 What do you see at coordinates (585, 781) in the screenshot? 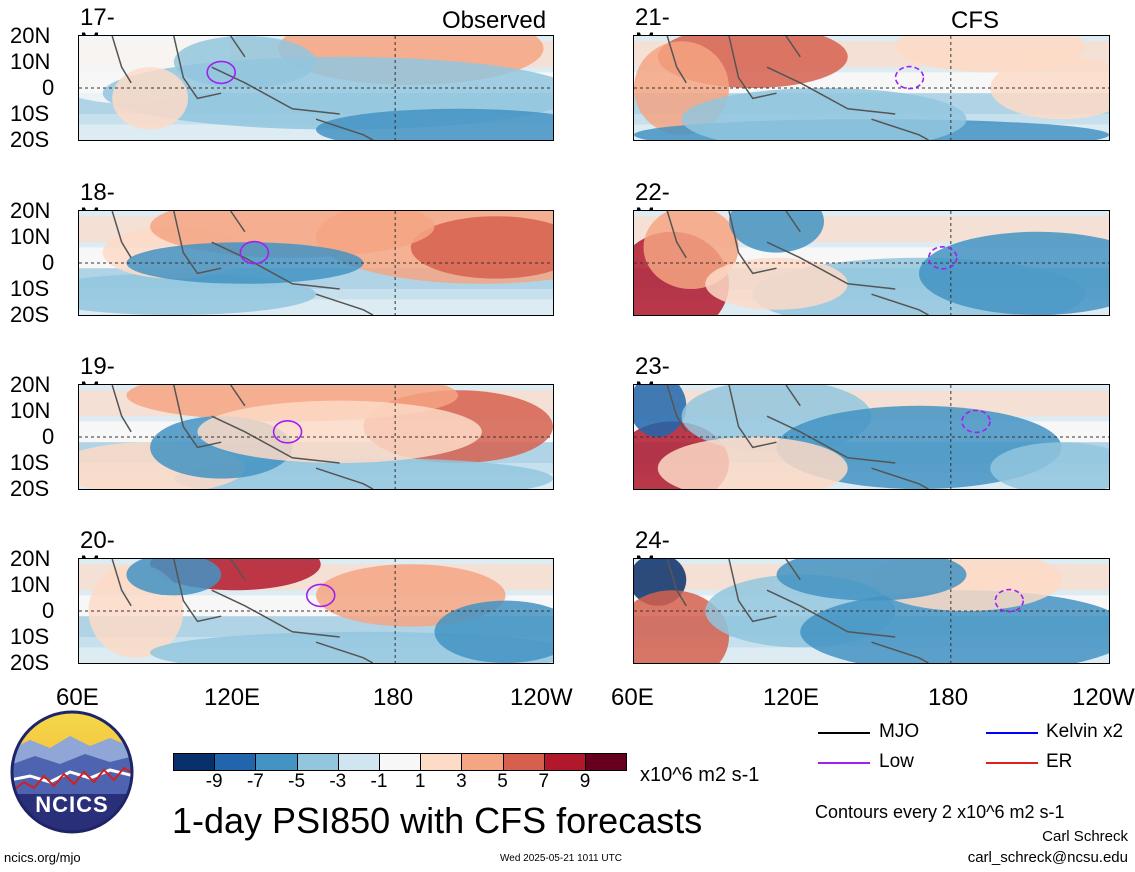
I see `colorbar-tick: 9` at bounding box center [585, 781].